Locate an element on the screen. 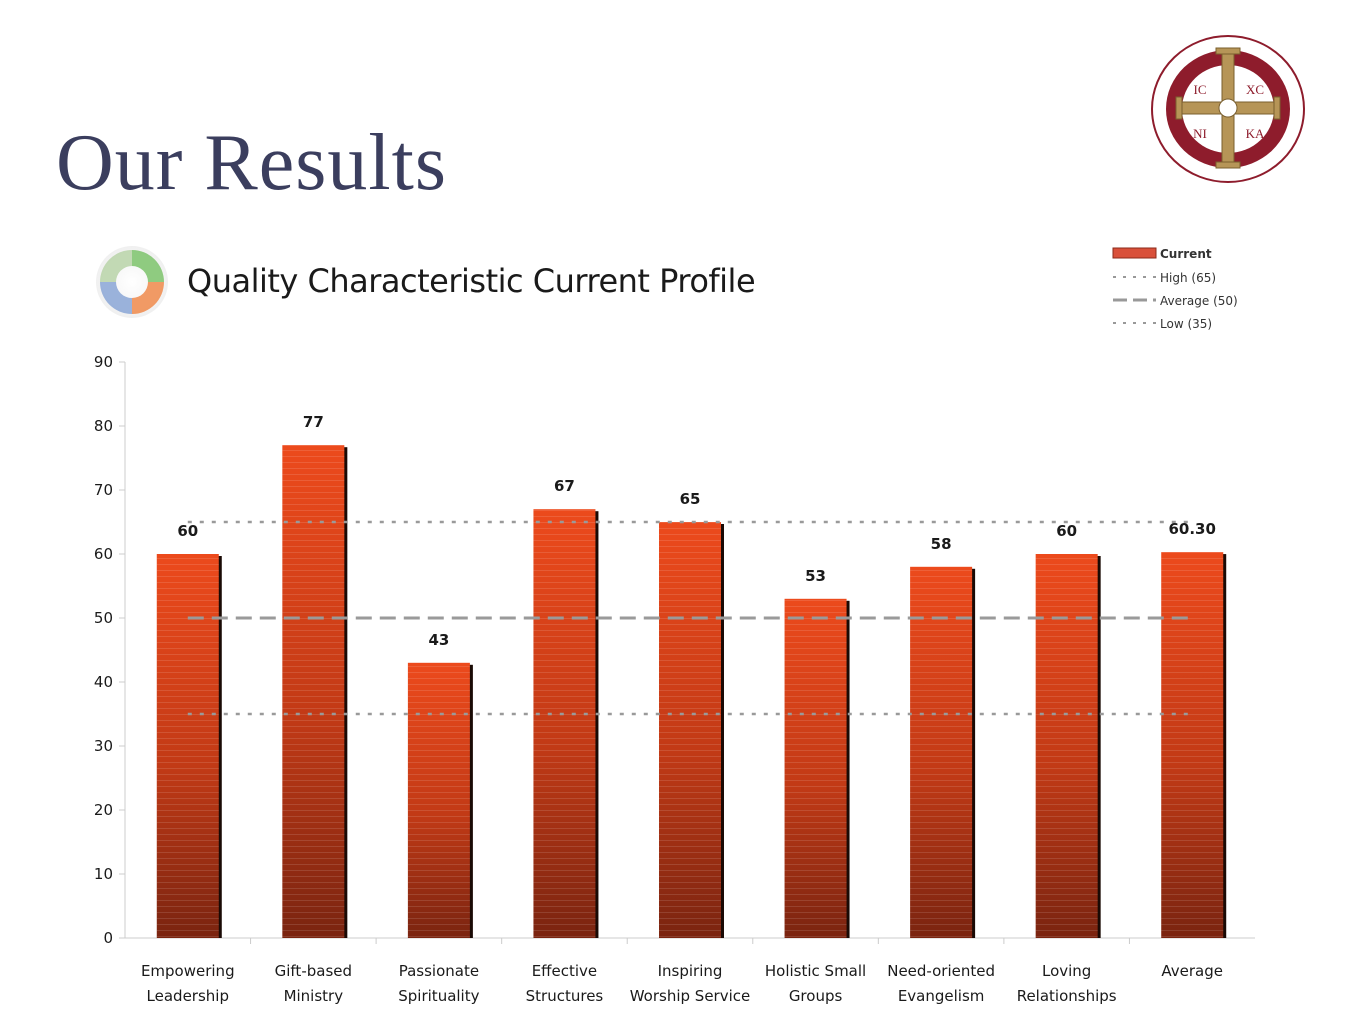 The width and height of the screenshot is (1365, 1024). bar-value-label: 77 is located at coordinates (313, 422).